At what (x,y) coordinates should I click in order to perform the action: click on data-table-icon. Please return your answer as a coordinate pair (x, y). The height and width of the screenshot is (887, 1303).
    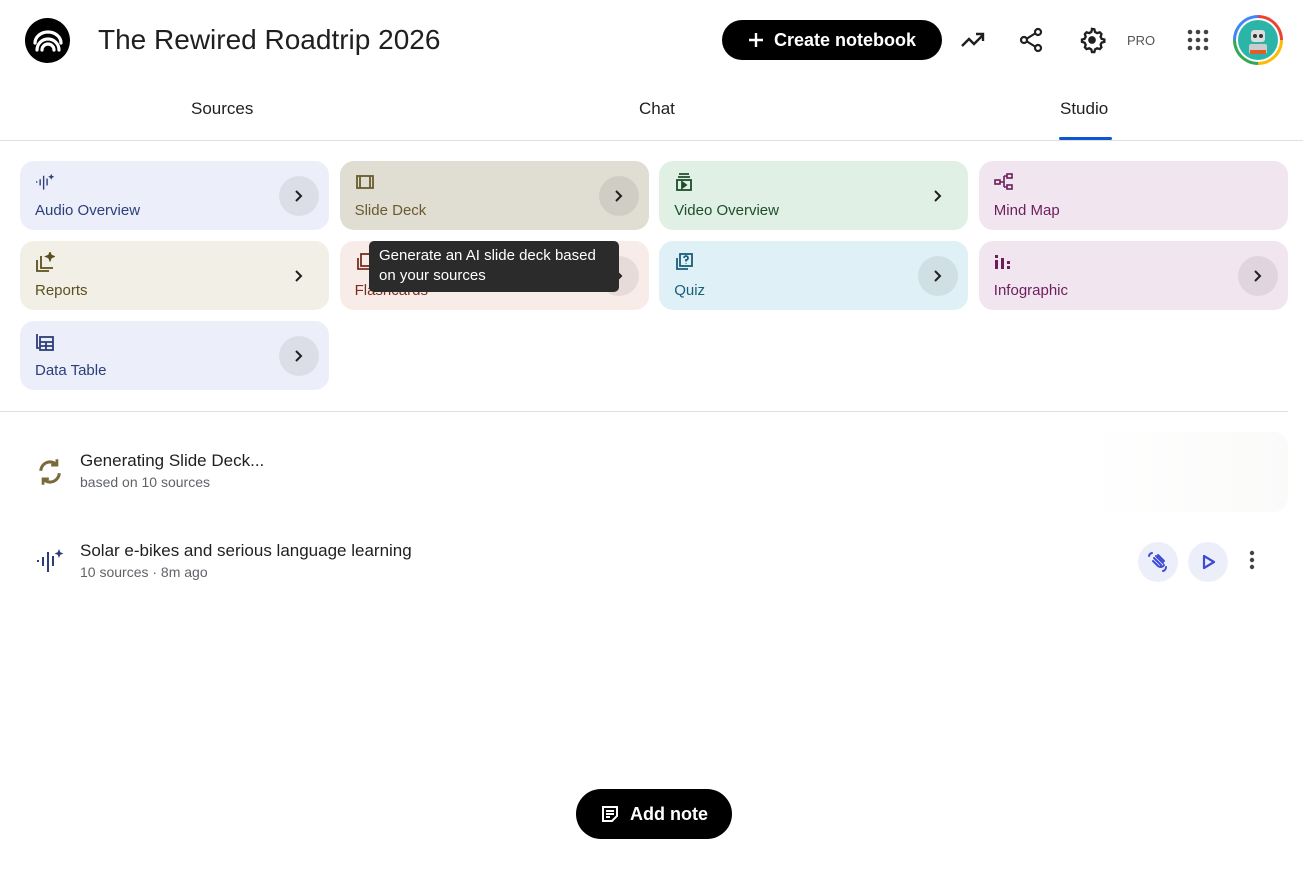
    Looking at the image, I should click on (174, 342).